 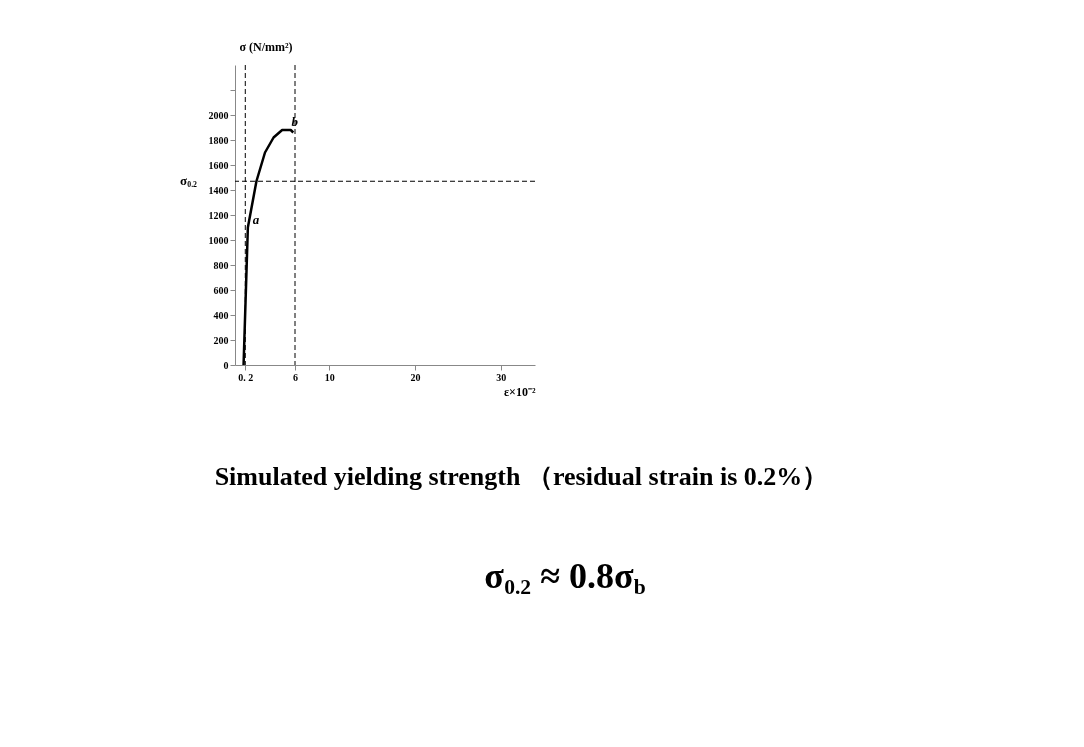 What do you see at coordinates (246, 377) in the screenshot?
I see `x-tick-label: 0. 2` at bounding box center [246, 377].